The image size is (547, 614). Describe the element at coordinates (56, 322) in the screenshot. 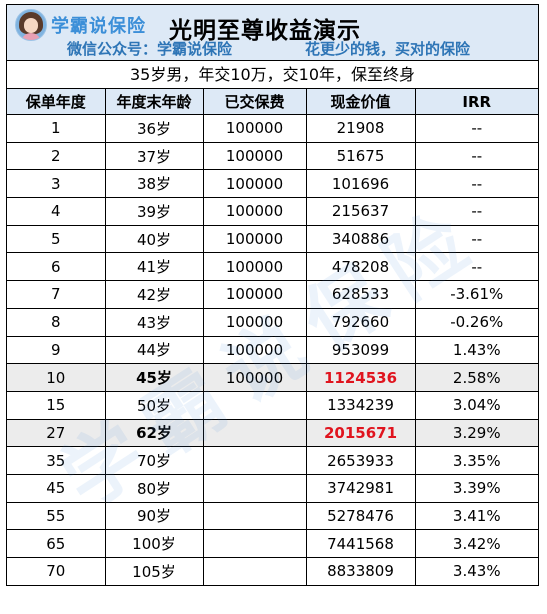

I see `cell-policy-year: 8` at that location.